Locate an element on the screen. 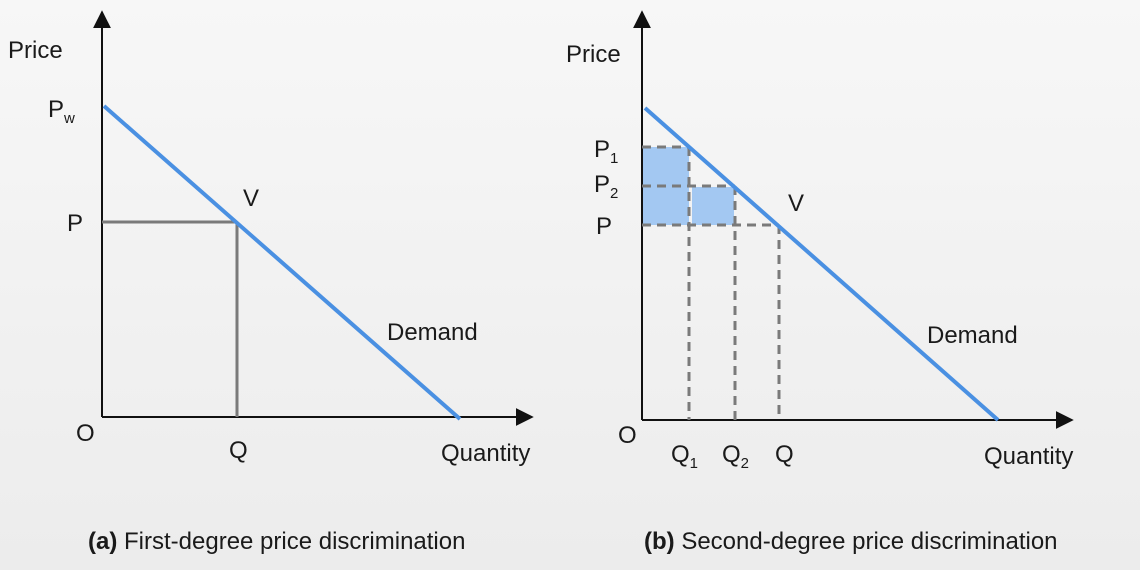 This screenshot has width=1140, height=570. caption-a: (a) First-degree price discrimination is located at coordinates (276, 541).